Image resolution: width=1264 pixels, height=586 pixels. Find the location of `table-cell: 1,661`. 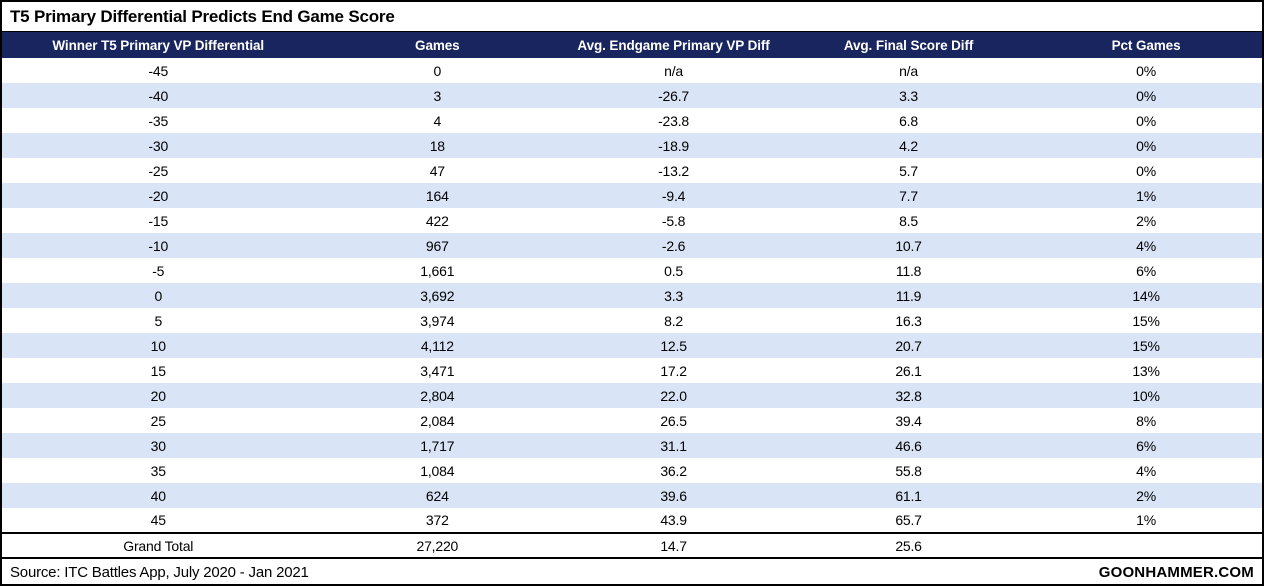

table-cell: 1,661 is located at coordinates (437, 270).